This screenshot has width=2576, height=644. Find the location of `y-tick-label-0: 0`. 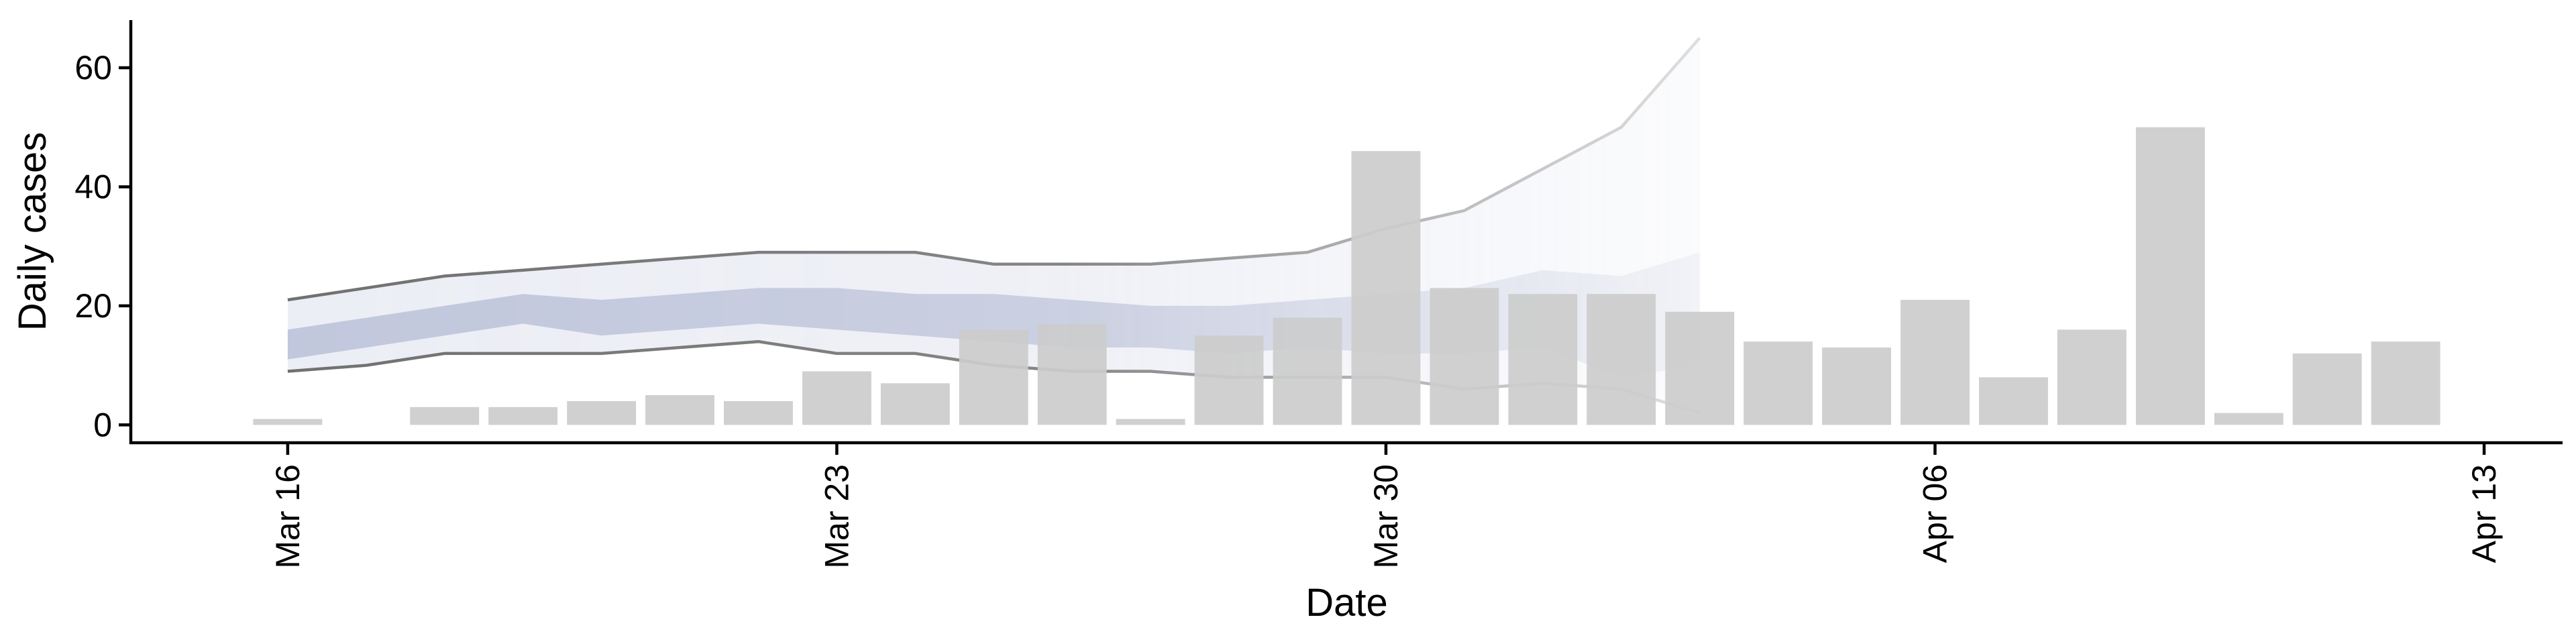

y-tick-label-0: 0 is located at coordinates (102, 424).